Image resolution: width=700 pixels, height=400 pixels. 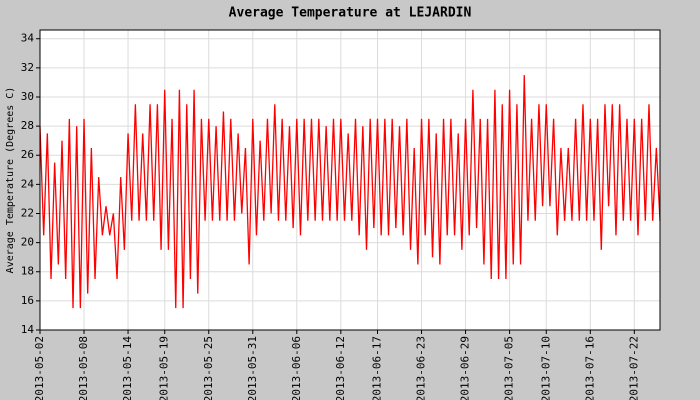 I want to click on y-tick-label: 20, so click(x=27, y=242).